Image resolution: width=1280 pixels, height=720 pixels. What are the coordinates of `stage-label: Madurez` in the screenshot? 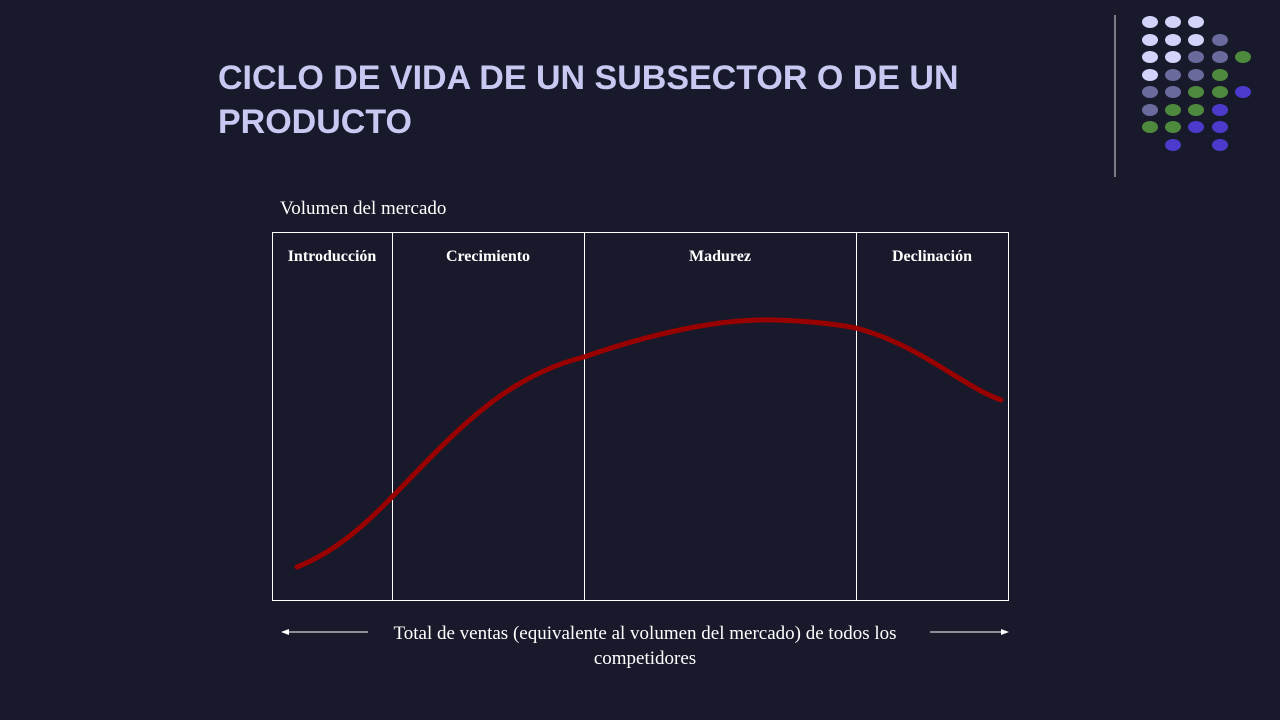 It's located at (720, 256).